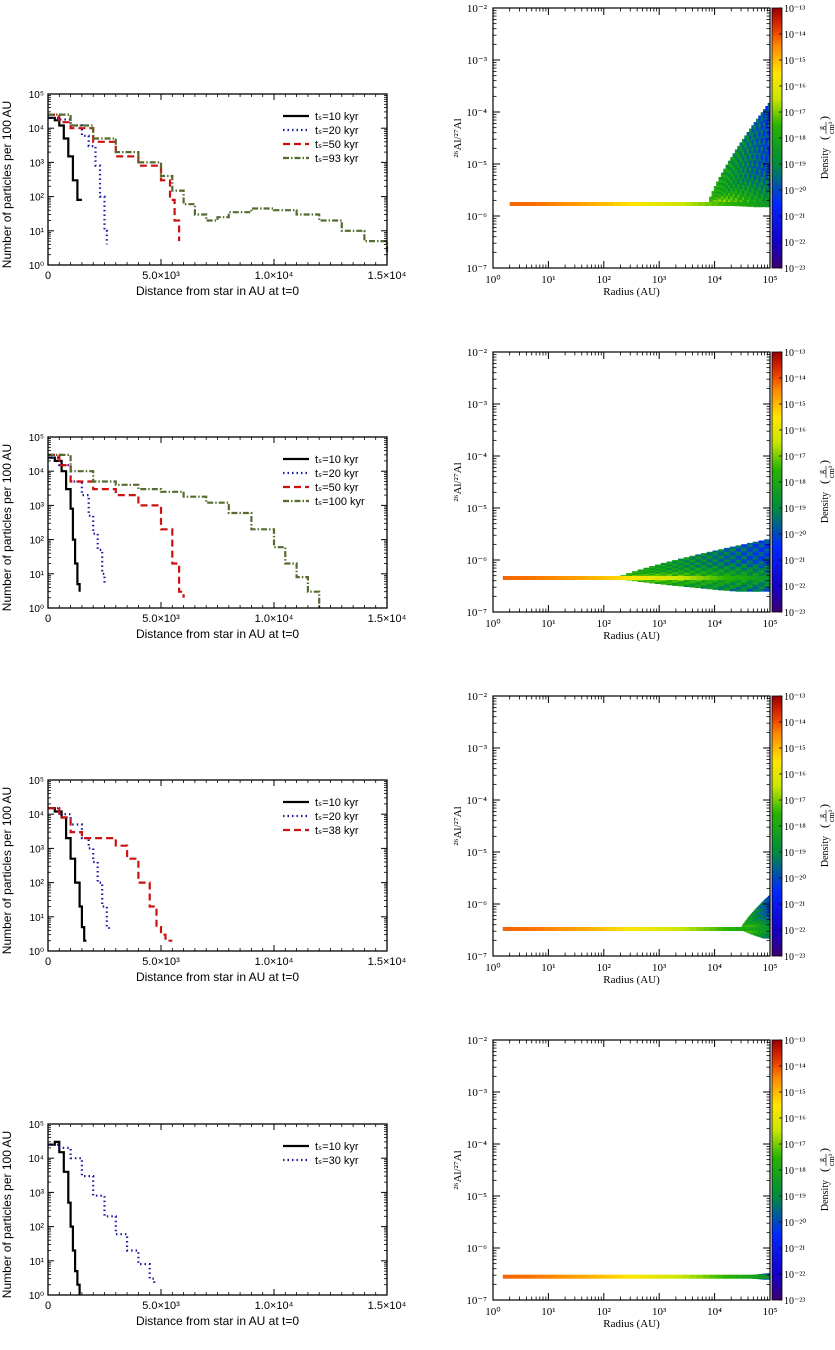 This screenshot has width=835, height=1350. Describe the element at coordinates (7, 1214) in the screenshot. I see `y-axis-label: Number of particles per 100 AU` at that location.